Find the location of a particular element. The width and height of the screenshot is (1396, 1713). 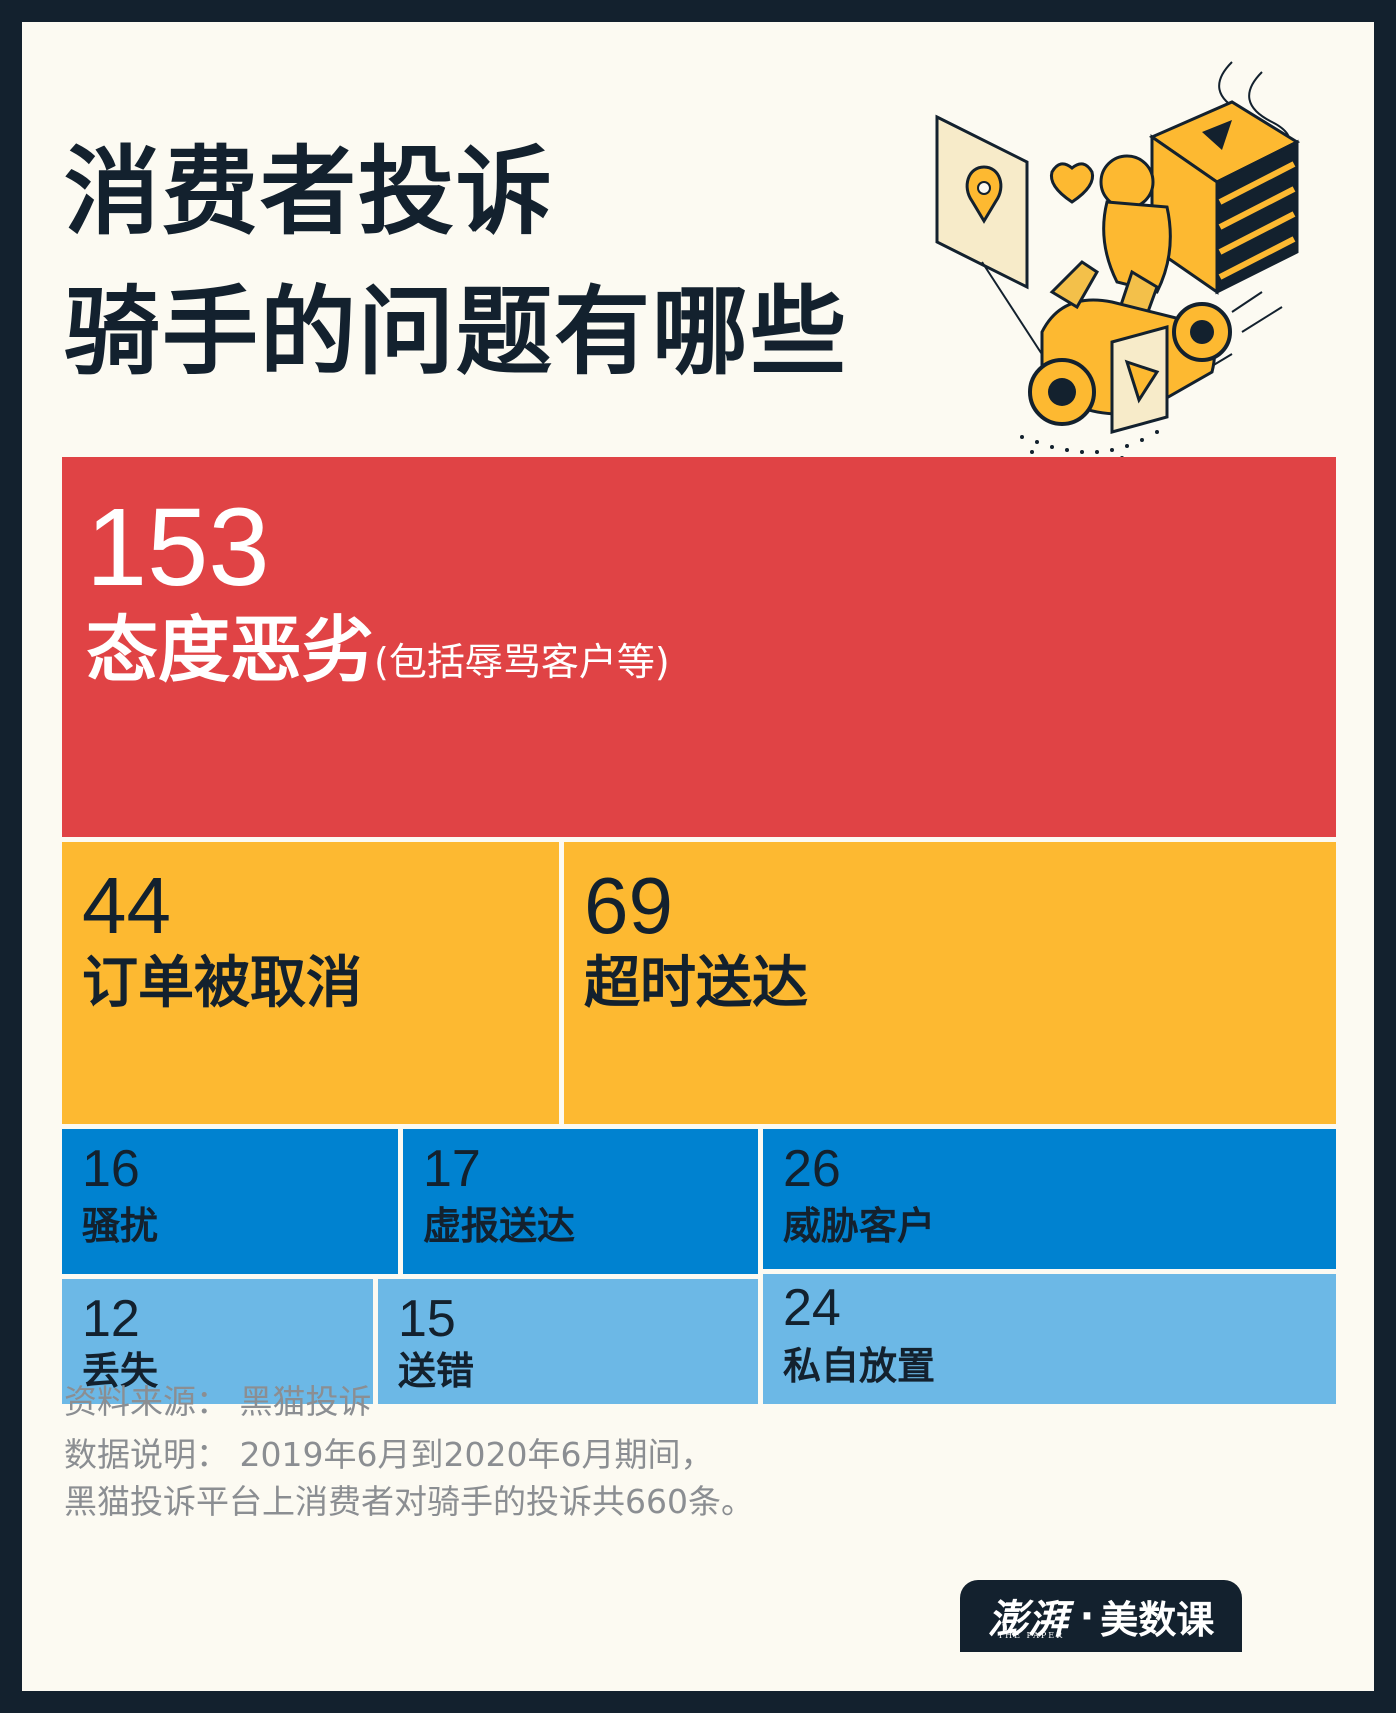

tile-label: 虚报送达 is located at coordinates (499, 1226).